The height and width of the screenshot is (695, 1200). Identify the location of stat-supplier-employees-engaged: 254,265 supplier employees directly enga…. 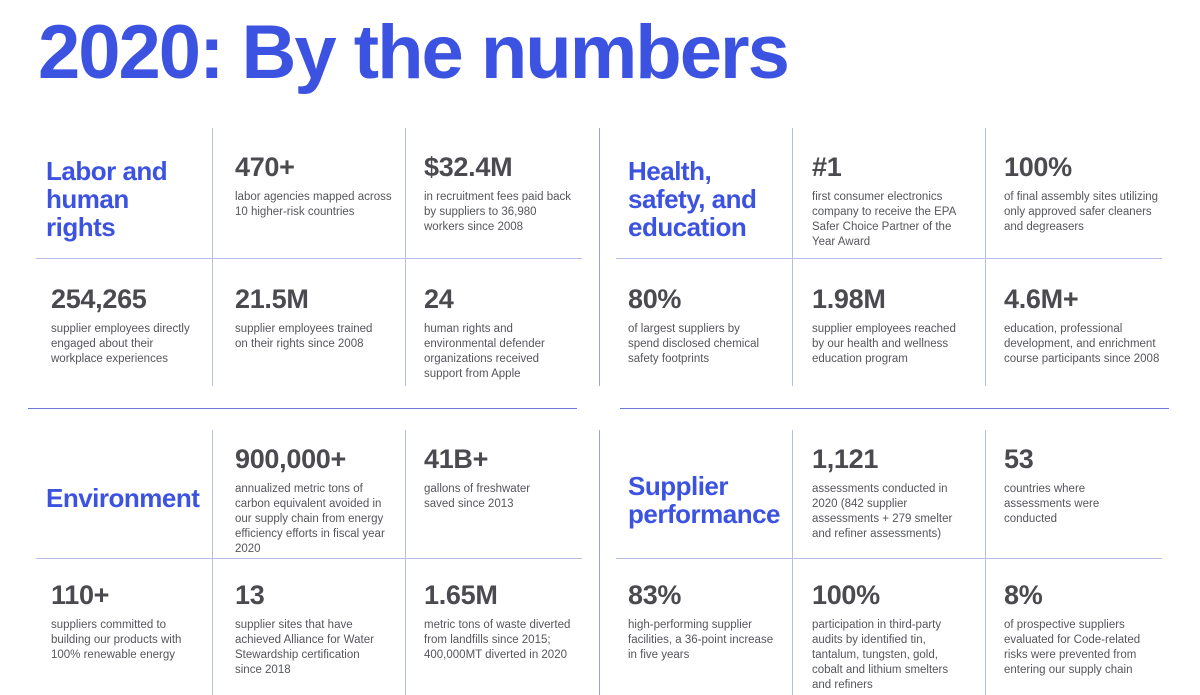
(126, 324).